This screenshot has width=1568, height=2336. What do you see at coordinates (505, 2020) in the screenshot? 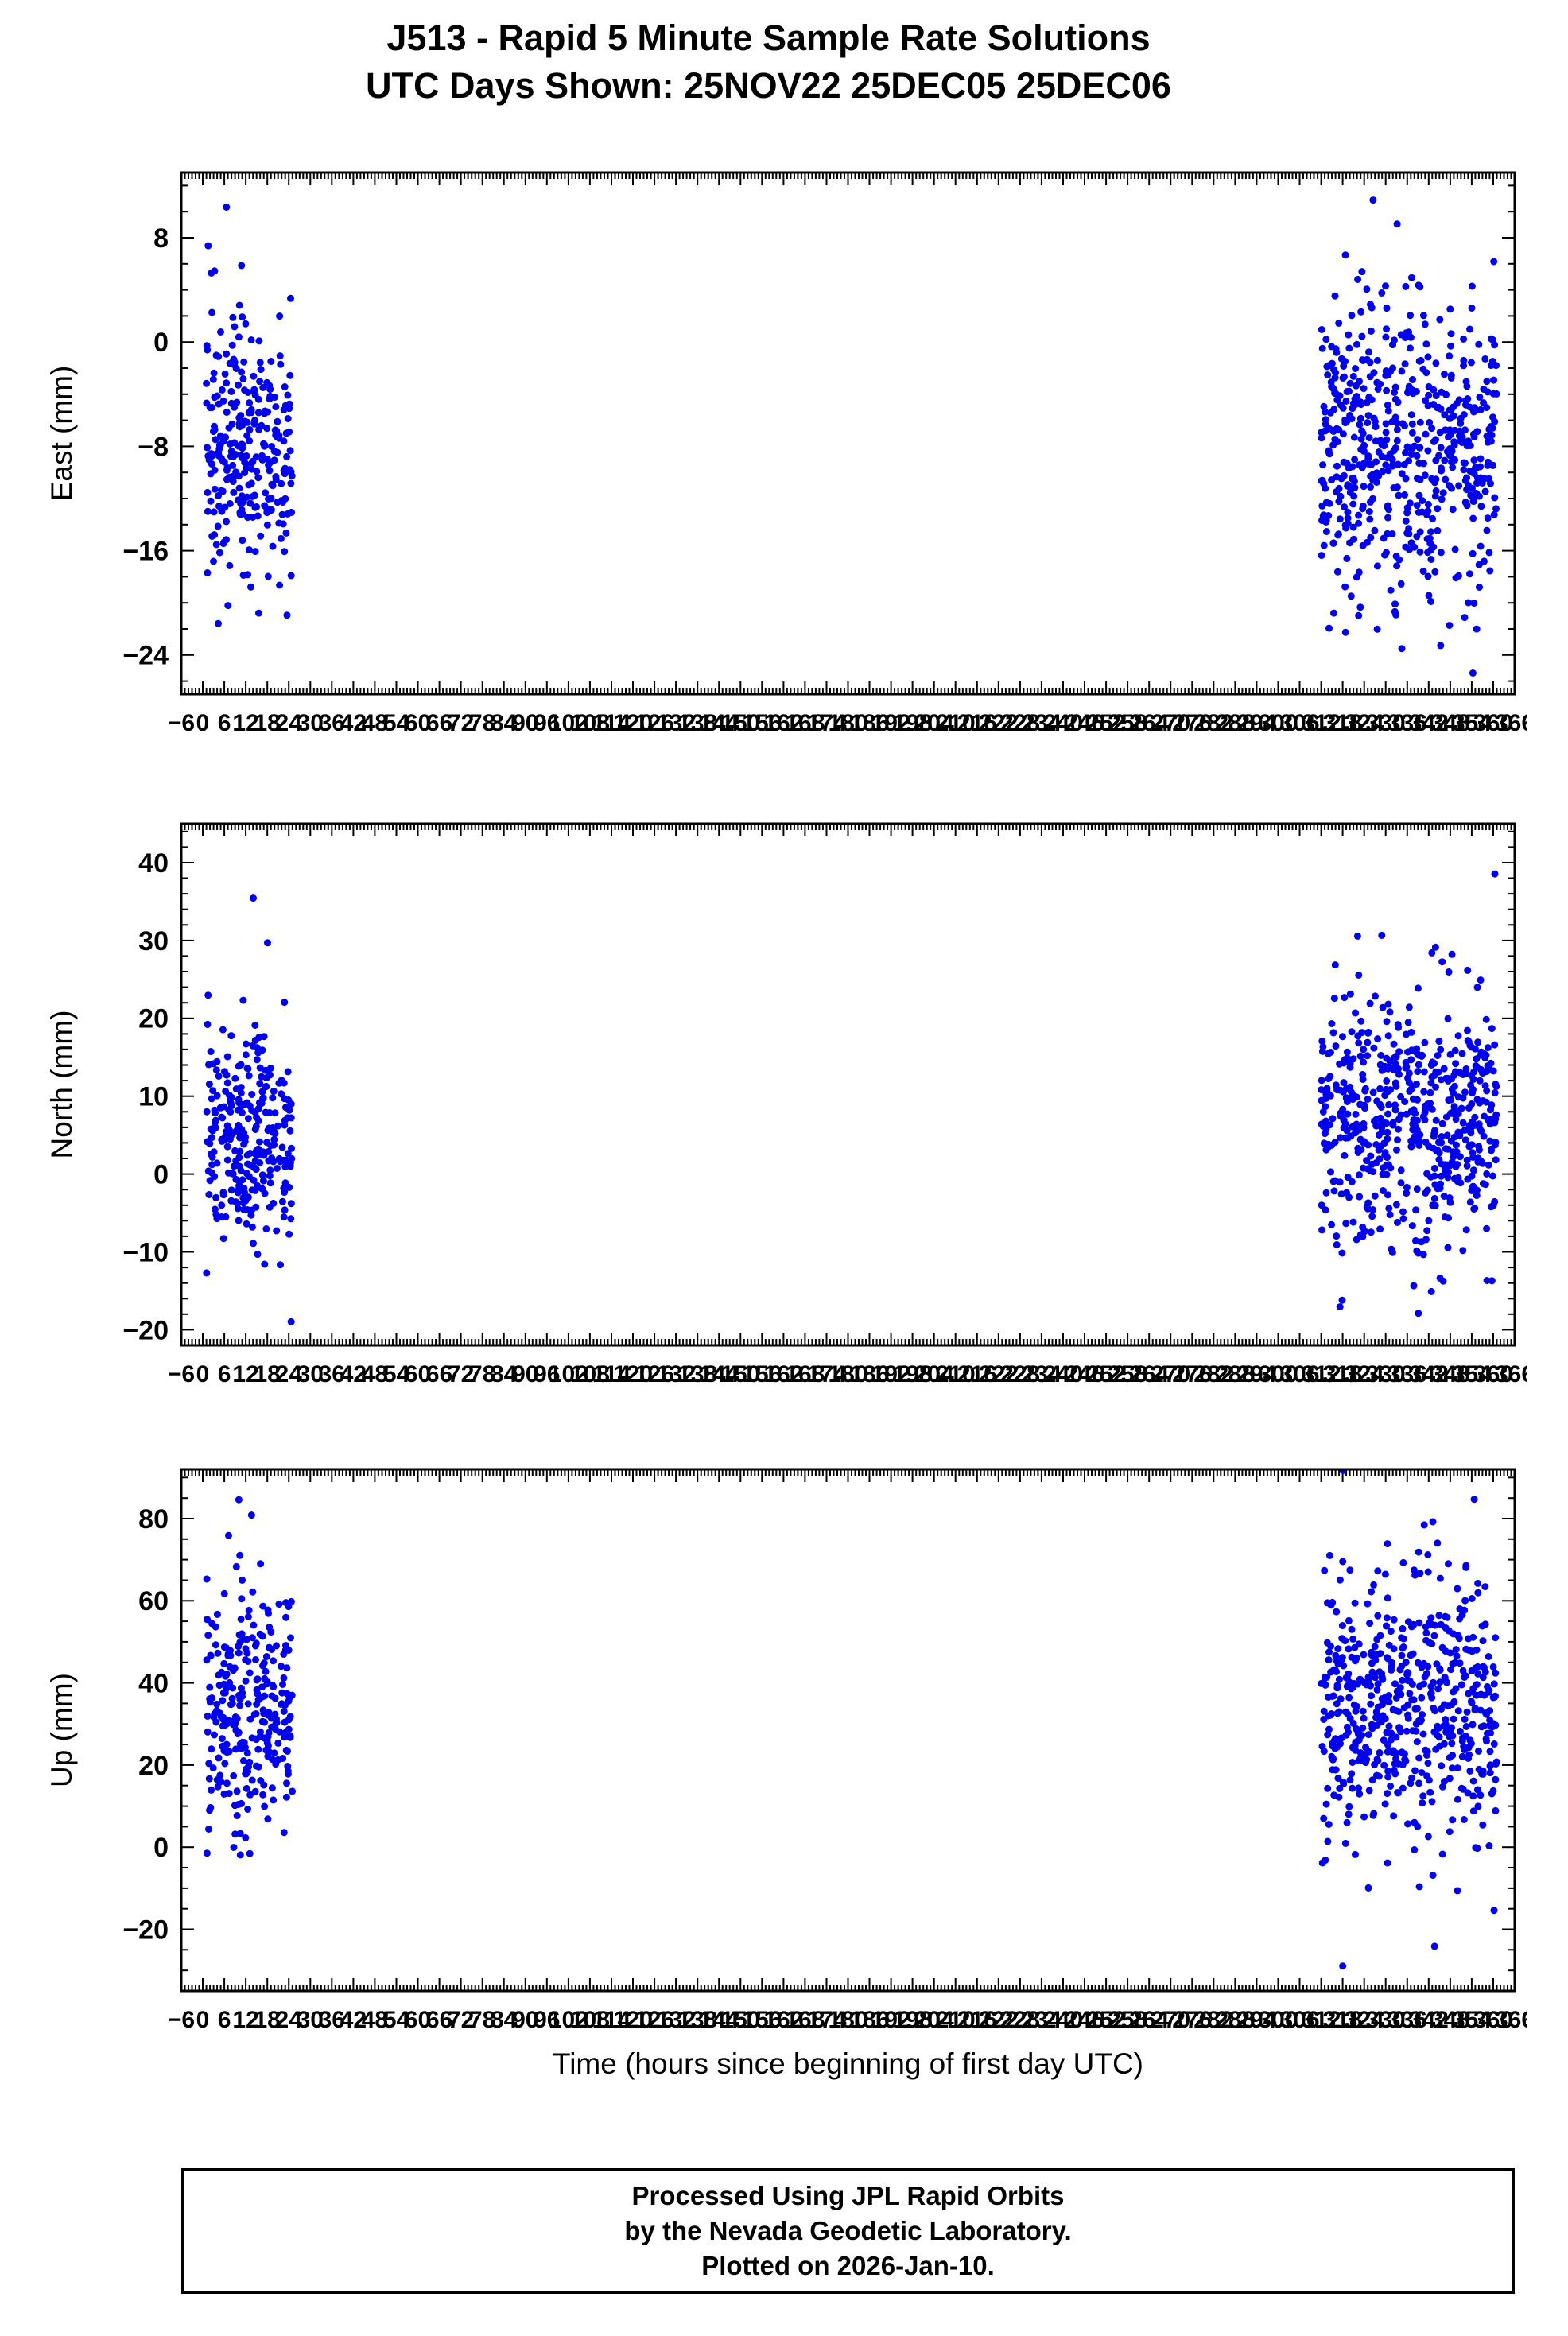
I see `svg-text: 84` at bounding box center [505, 2020].